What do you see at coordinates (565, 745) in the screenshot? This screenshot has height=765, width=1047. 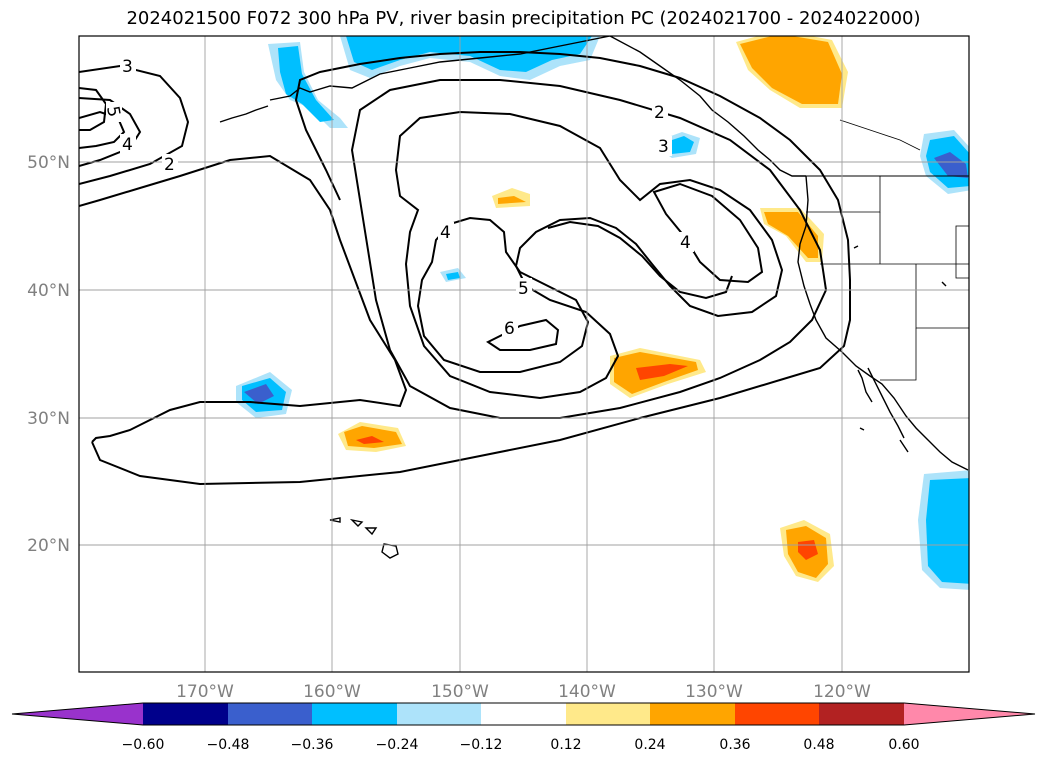 I see `colorbar-tick-label: 0.12` at bounding box center [565, 745].